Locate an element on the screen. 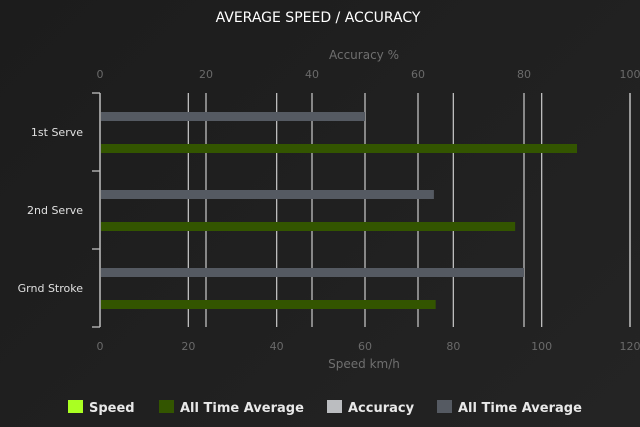  category-label: Grnd Stroke is located at coordinates (51, 288).